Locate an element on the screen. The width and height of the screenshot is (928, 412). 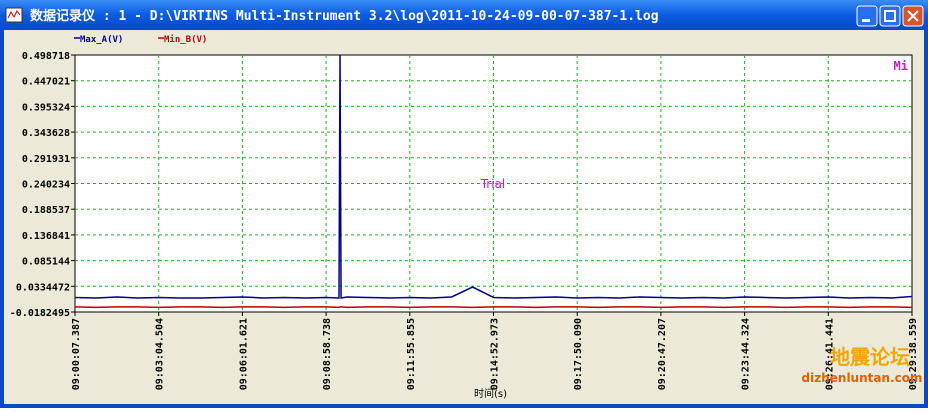
x-tick-label: 09:11:55.855 is located at coordinates (411, 354).